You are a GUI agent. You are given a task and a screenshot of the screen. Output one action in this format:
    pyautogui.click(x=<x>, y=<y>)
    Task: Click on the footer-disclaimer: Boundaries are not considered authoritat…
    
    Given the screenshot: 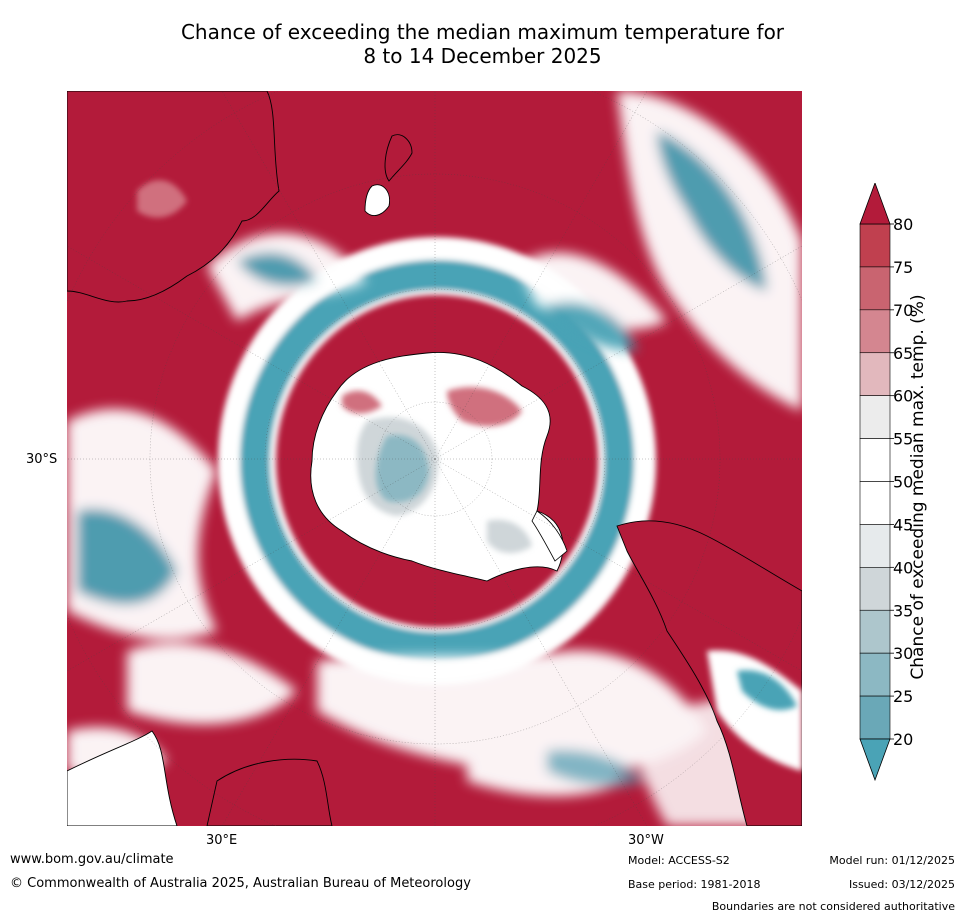 What is the action you would take?
    pyautogui.click(x=833, y=906)
    